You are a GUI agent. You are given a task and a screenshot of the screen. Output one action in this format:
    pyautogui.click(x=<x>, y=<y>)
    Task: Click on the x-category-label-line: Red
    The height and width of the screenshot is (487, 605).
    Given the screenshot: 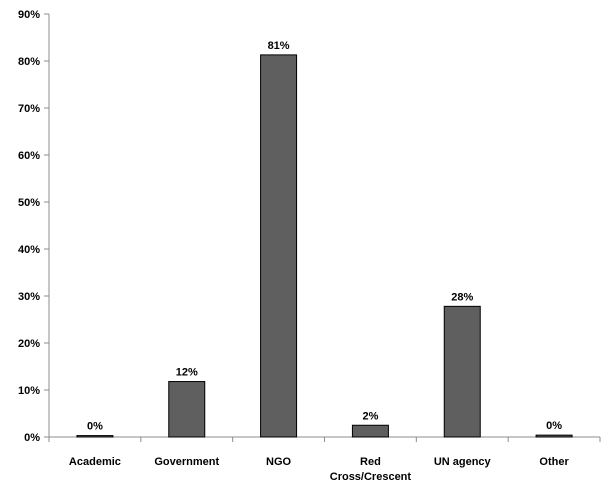 What is the action you would take?
    pyautogui.click(x=370, y=462)
    